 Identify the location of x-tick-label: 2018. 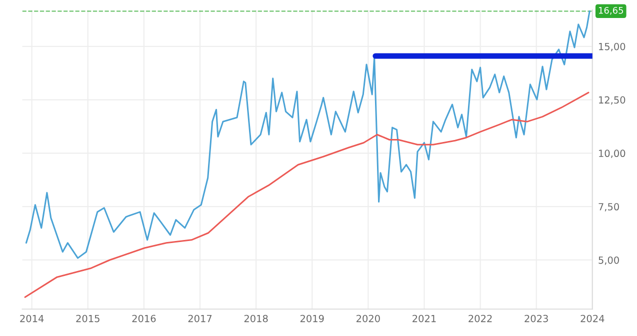
(256, 318).